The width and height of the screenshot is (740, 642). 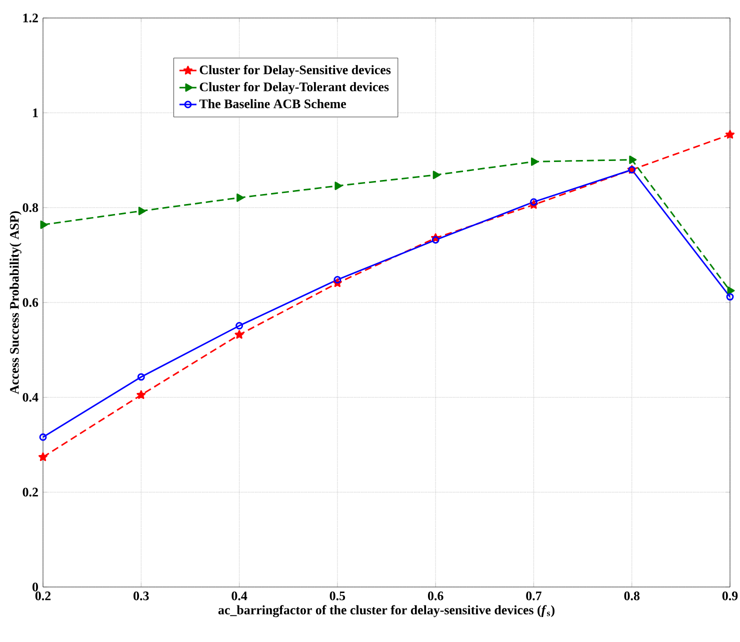 I want to click on y-tick-label: 0, so click(x=35, y=587).